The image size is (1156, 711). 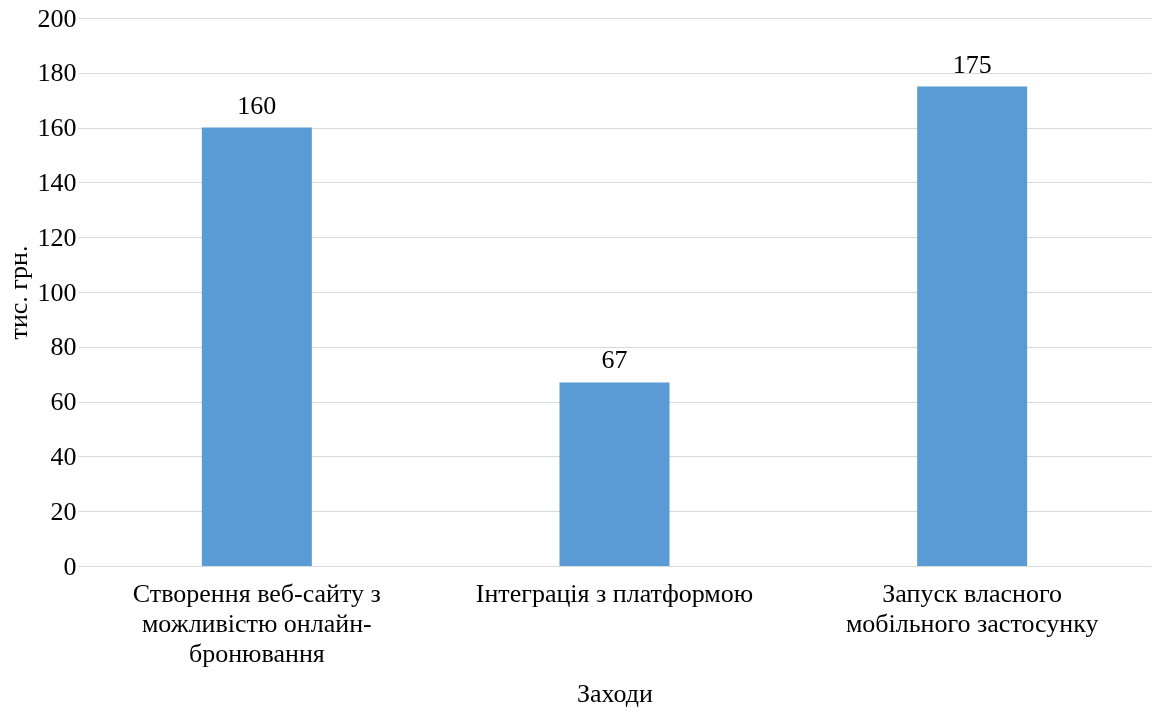 I want to click on x-tick-label: Створення веб-сайту з можливістю онлайн-бронювання, so click(x=256, y=623).